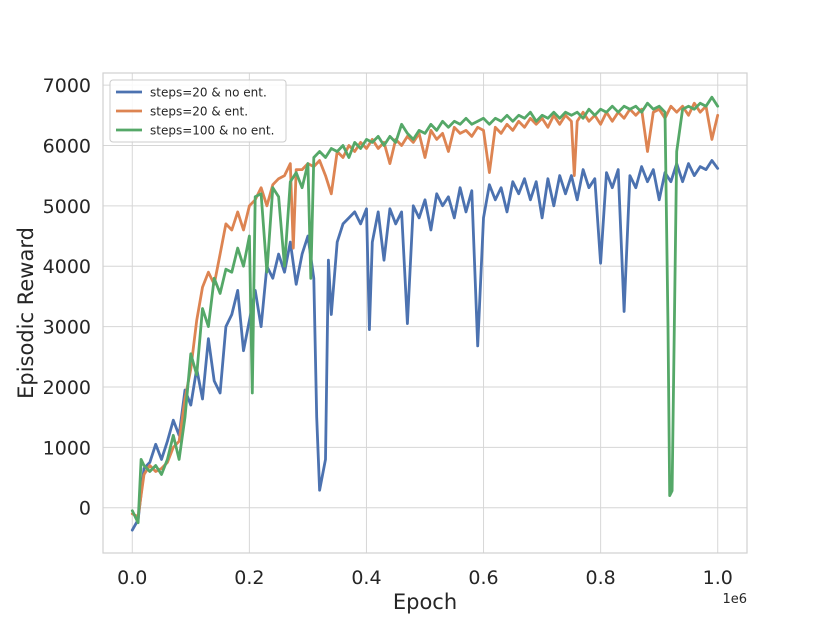 The image size is (830, 623). I want to click on y-tick-label: 5000, so click(67, 207).